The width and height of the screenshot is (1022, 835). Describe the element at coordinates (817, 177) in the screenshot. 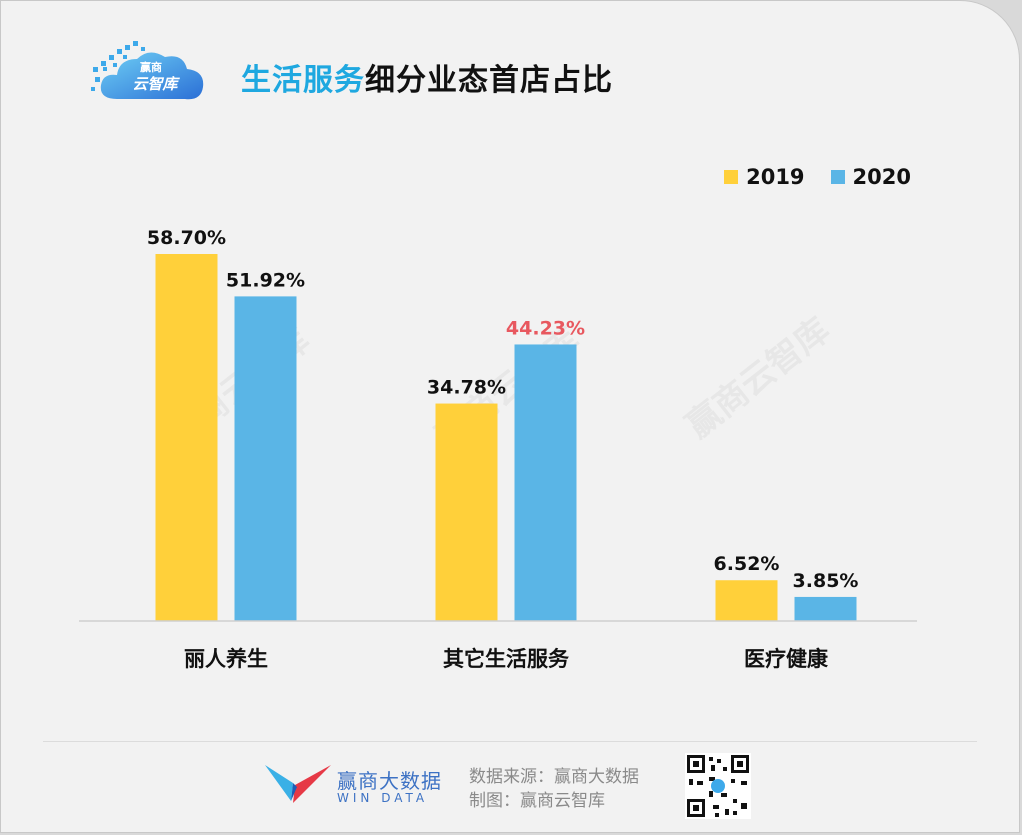

I see `chart-legend: 2019 2020` at that location.